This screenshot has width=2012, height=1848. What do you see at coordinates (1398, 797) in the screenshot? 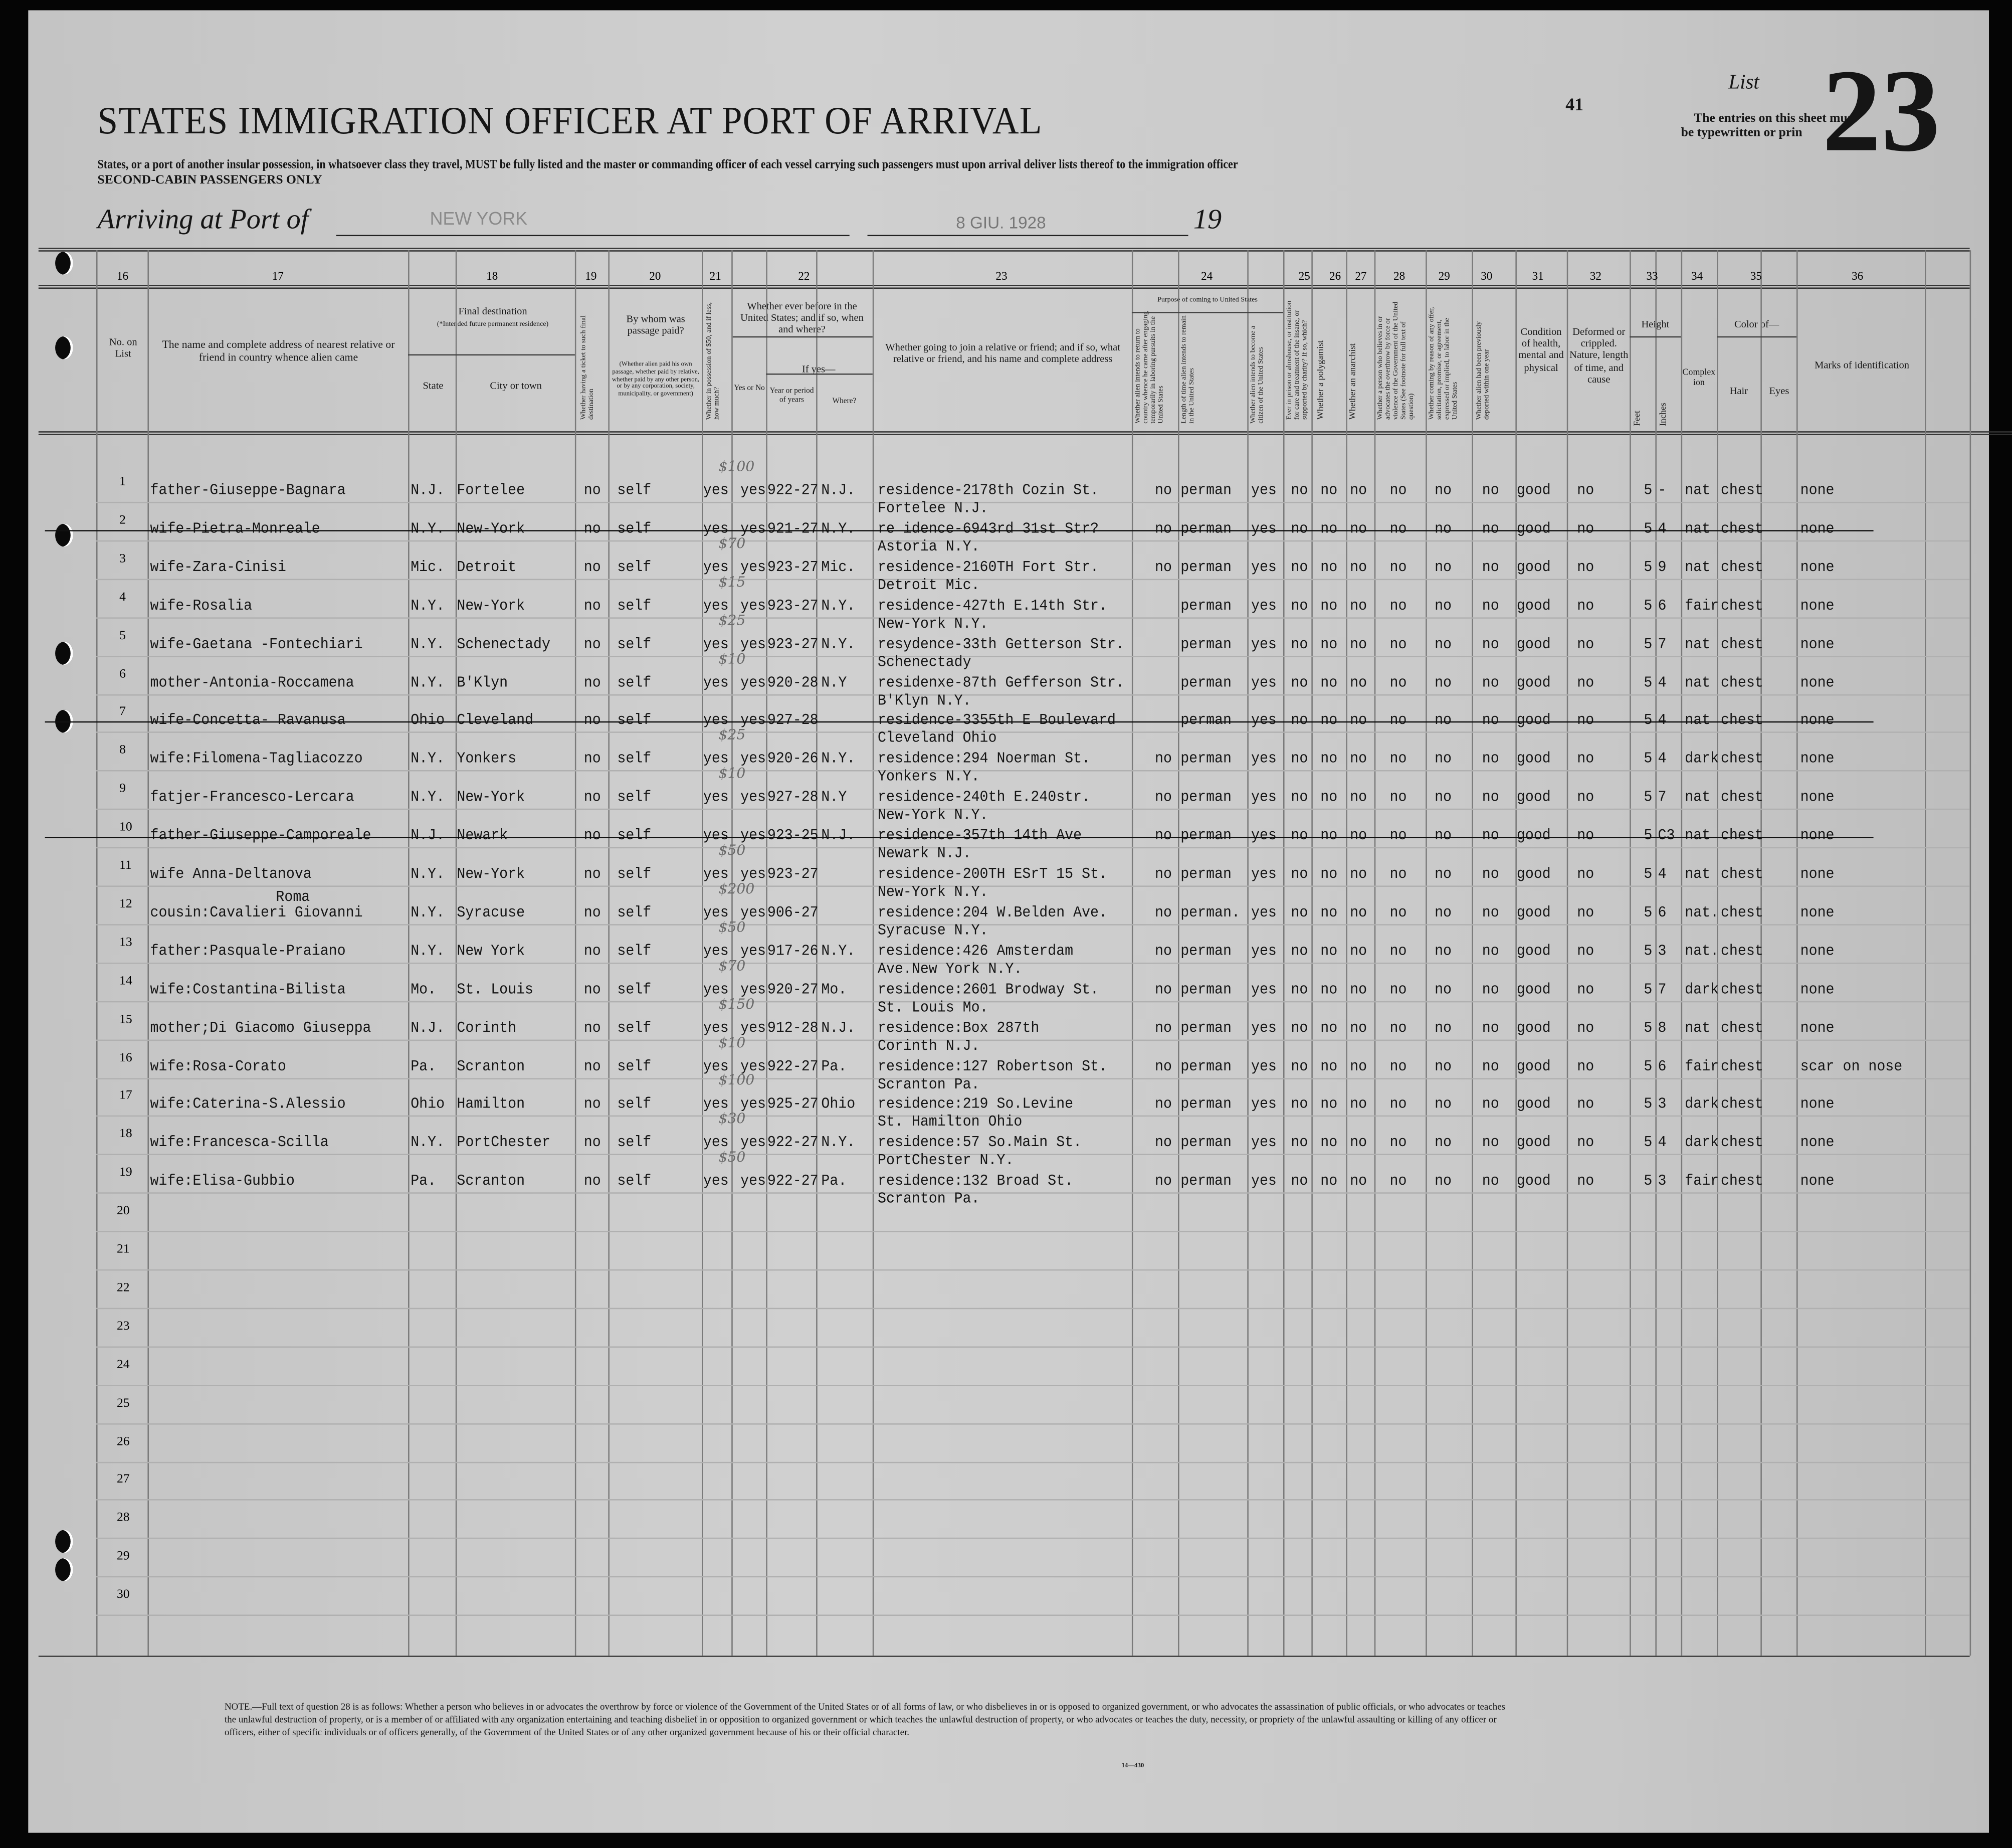
I see `cell-c28: no` at bounding box center [1398, 797].